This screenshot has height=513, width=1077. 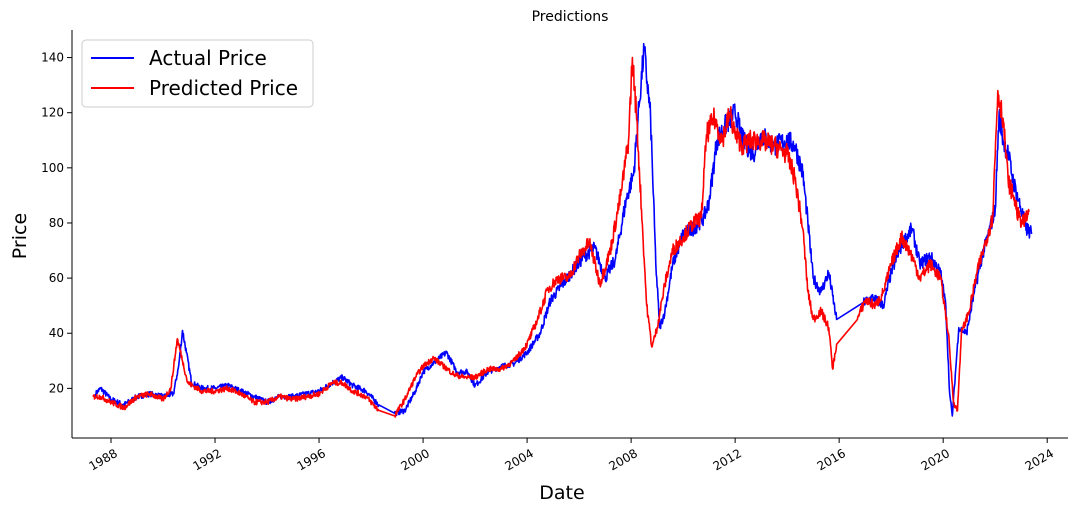 What do you see at coordinates (310, 459) in the screenshot?
I see `x-tick-label: 1996` at bounding box center [310, 459].